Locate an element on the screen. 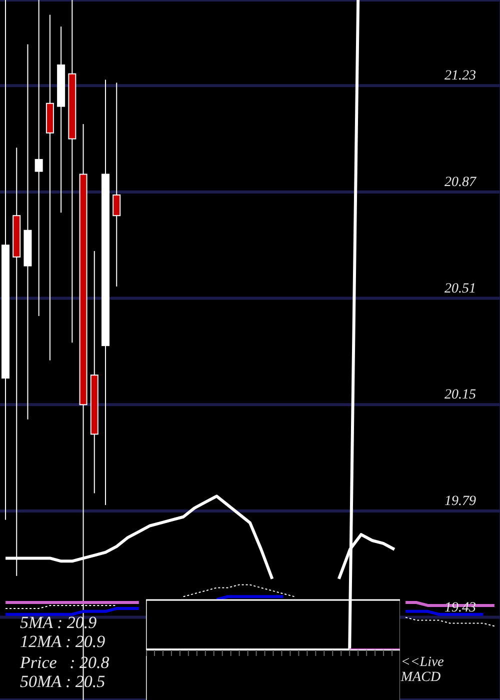 Image resolution: width=500 pixels, height=700 pixels. y-tick-label: 20.15 is located at coordinates (460, 395).